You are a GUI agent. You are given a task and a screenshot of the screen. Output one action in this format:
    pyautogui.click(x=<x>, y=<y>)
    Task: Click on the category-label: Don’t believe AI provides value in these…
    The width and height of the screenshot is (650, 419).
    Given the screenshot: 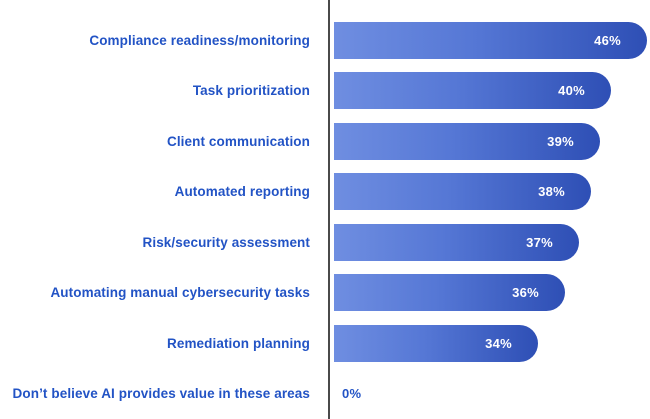 What is the action you would take?
    pyautogui.click(x=161, y=394)
    